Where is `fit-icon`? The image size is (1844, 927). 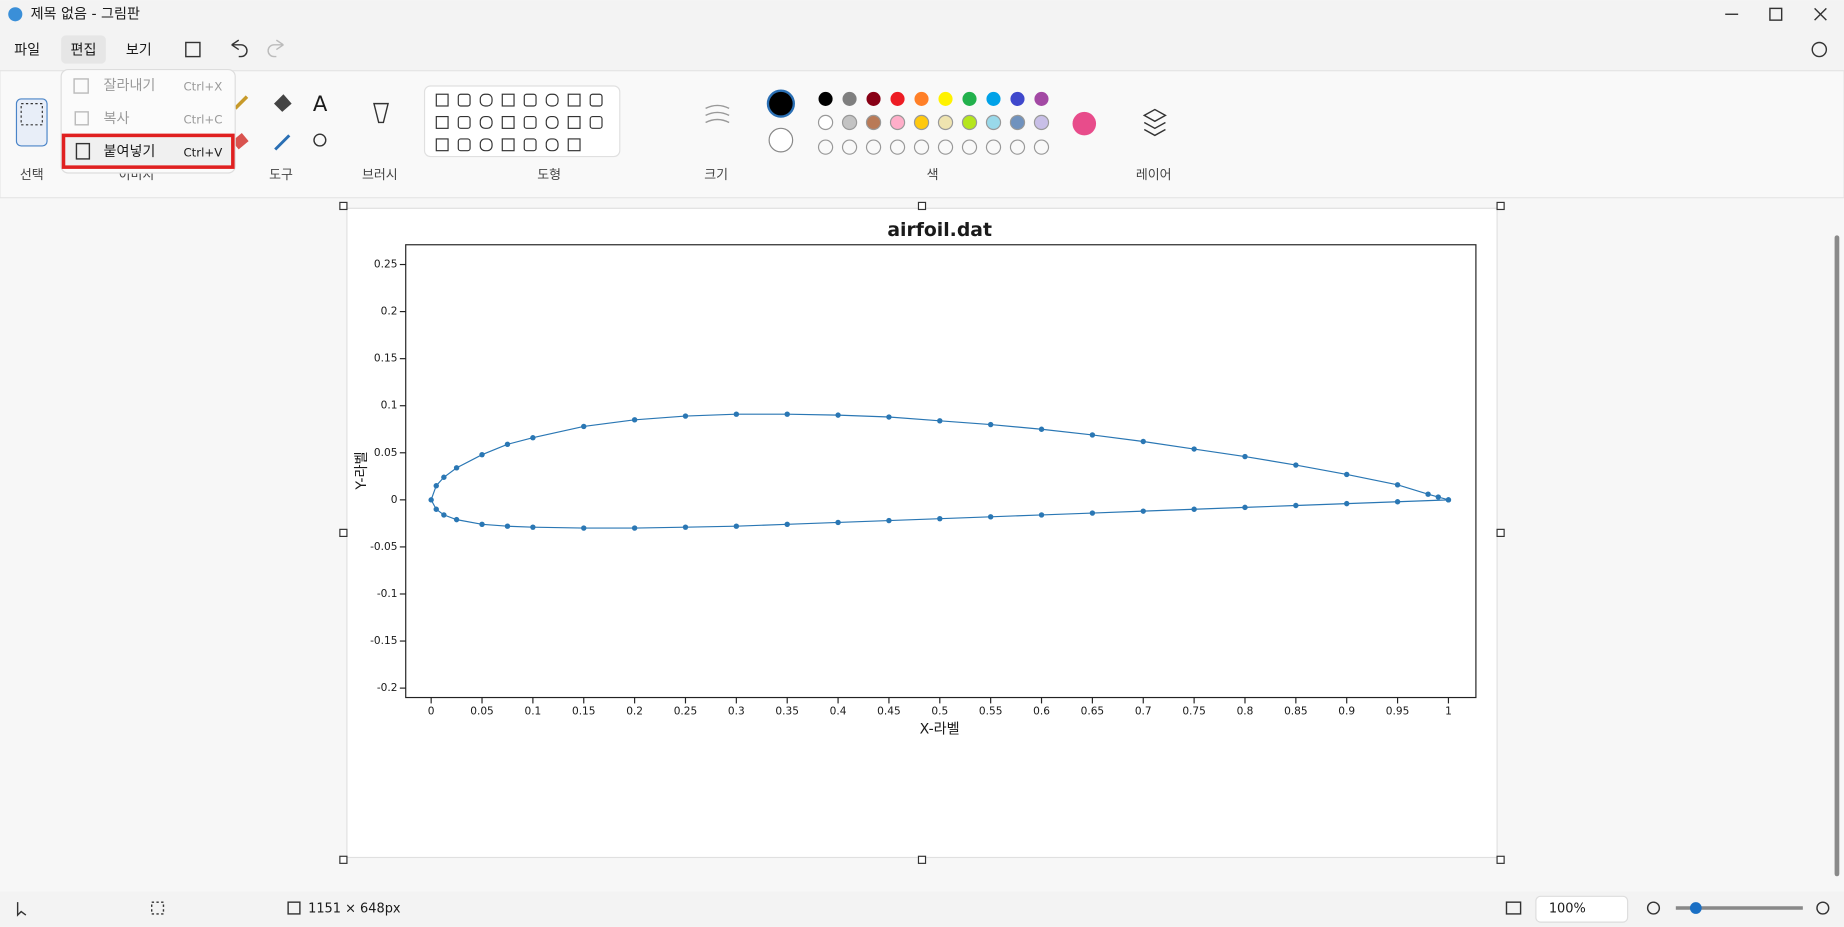 fit-icon is located at coordinates (1513, 908).